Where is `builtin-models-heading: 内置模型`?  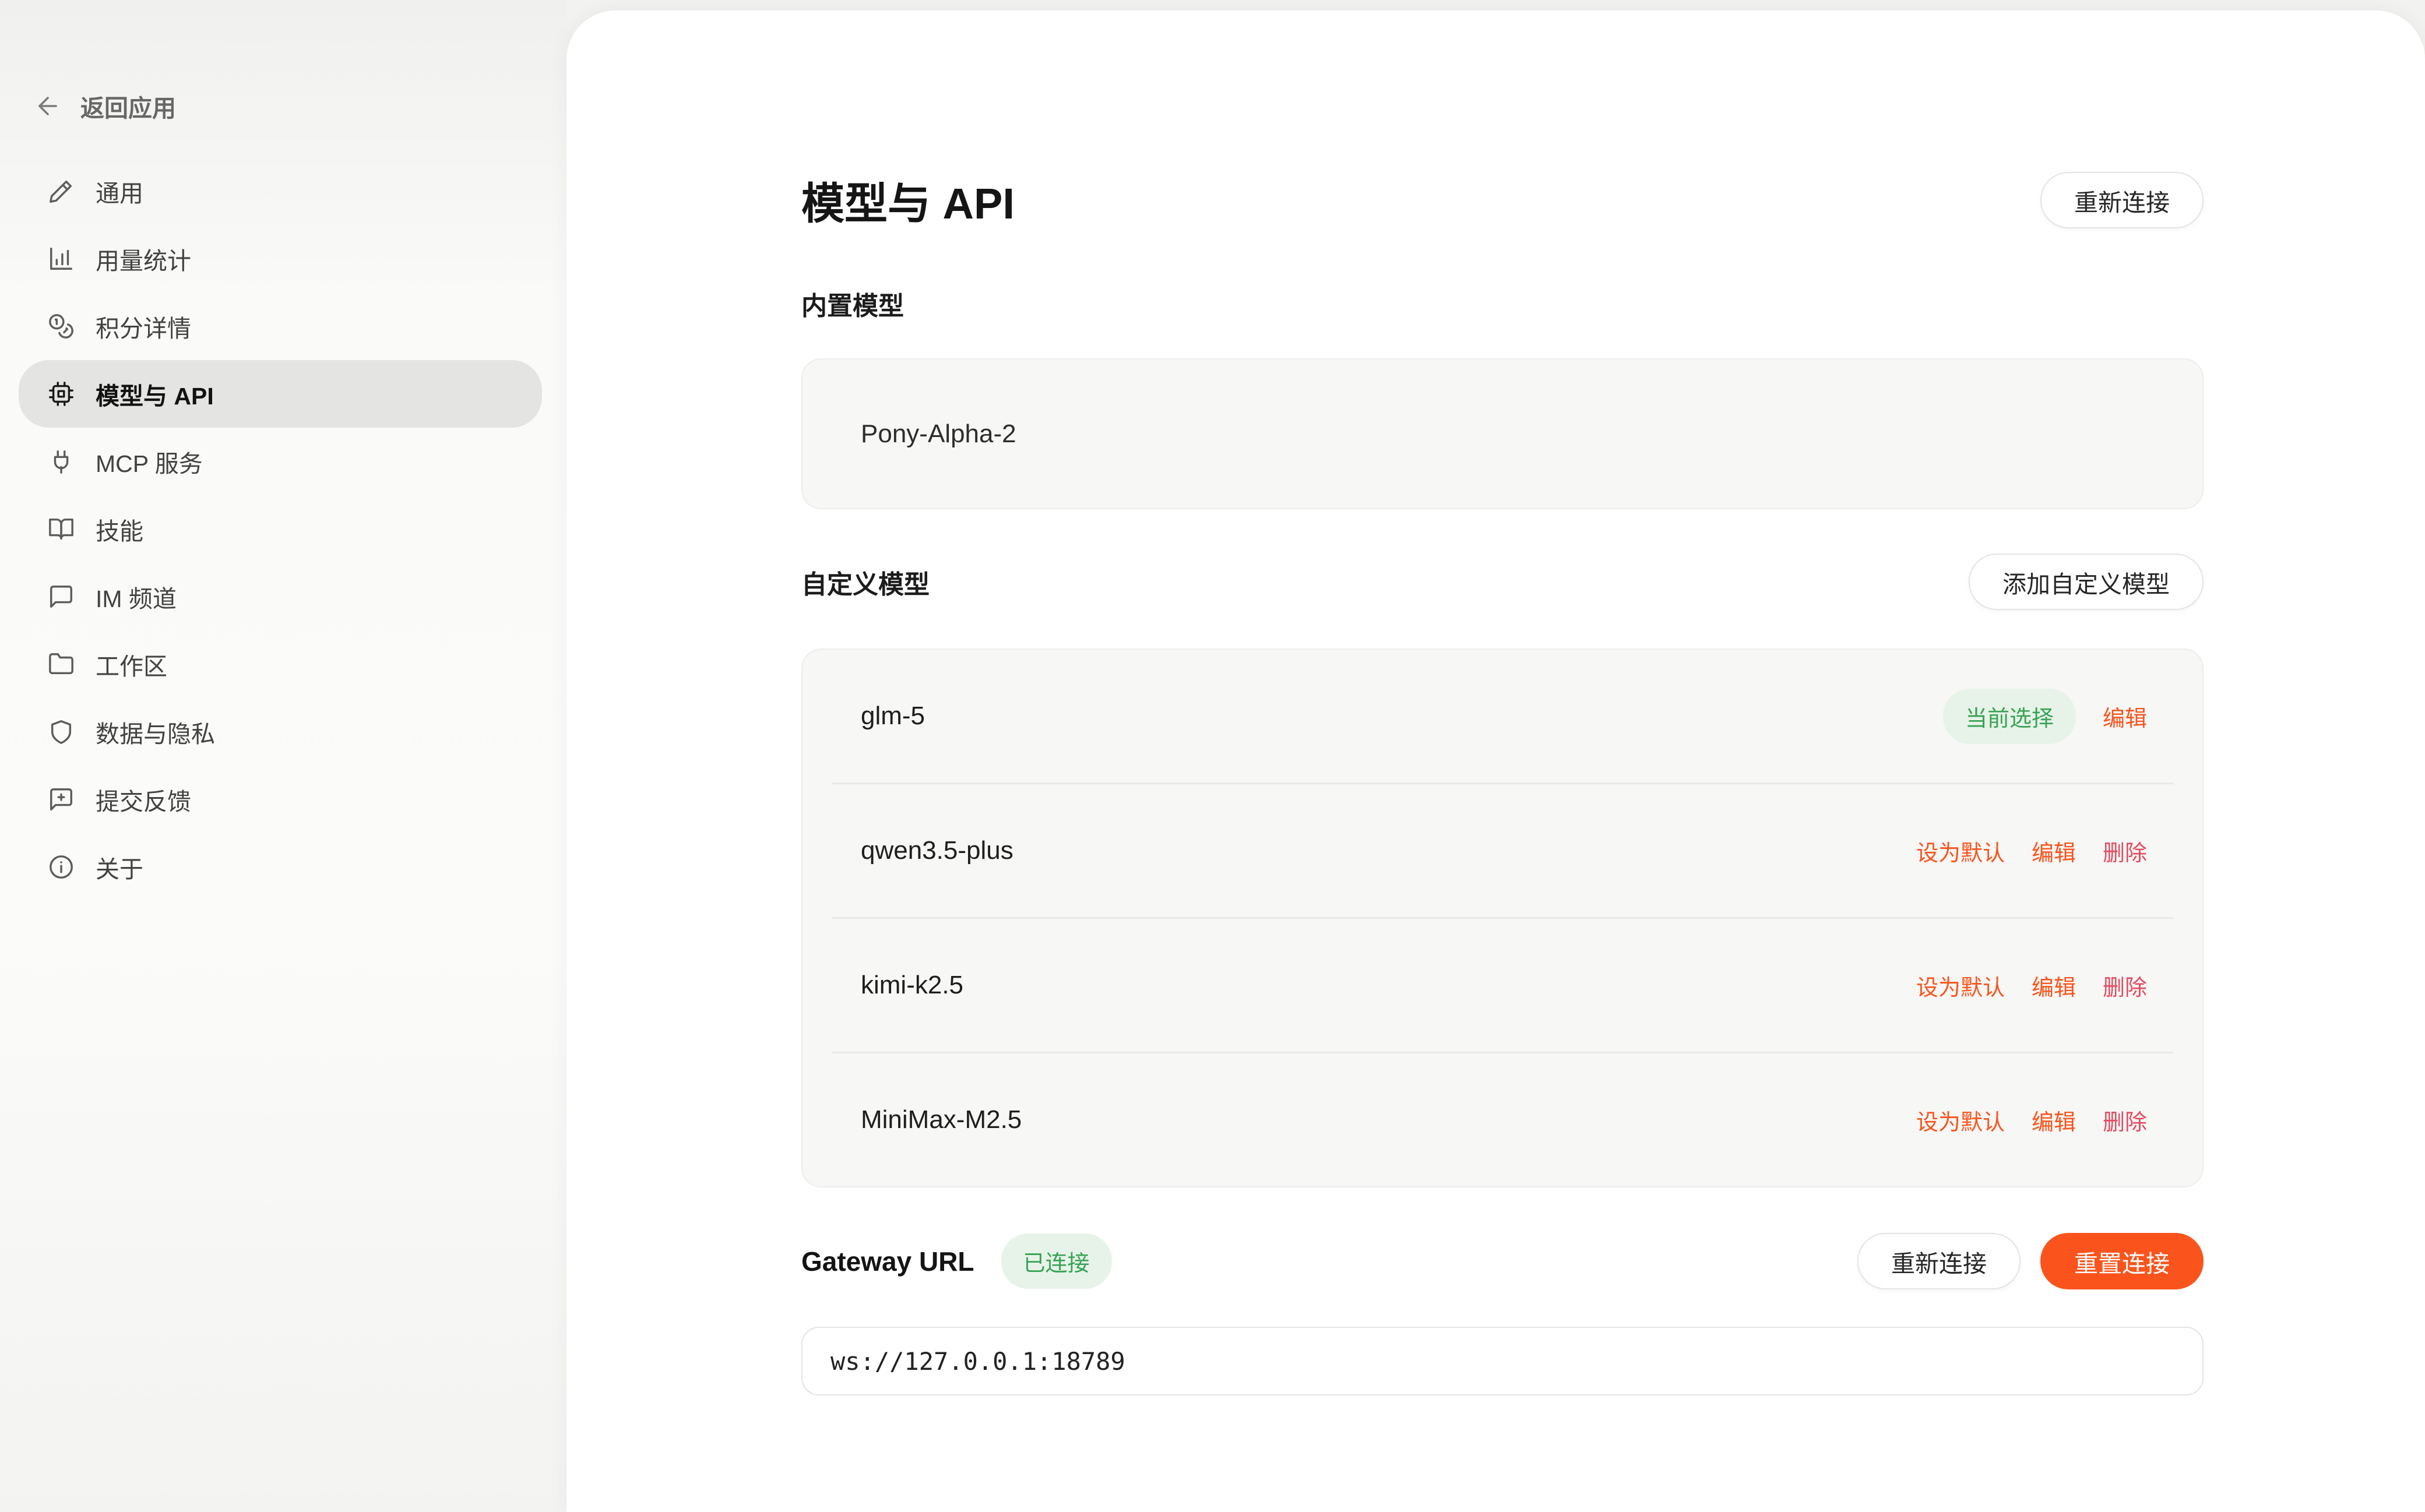
builtin-models-heading: 内置模型 is located at coordinates (852, 306).